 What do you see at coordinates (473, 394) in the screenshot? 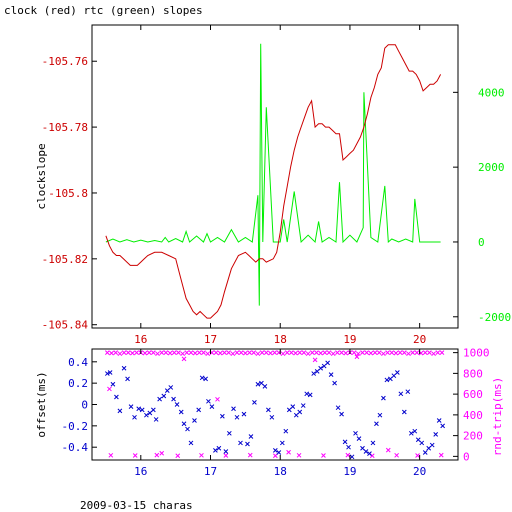
I see `rnd-trip-y2-tick-label: 600` at bounding box center [473, 394].